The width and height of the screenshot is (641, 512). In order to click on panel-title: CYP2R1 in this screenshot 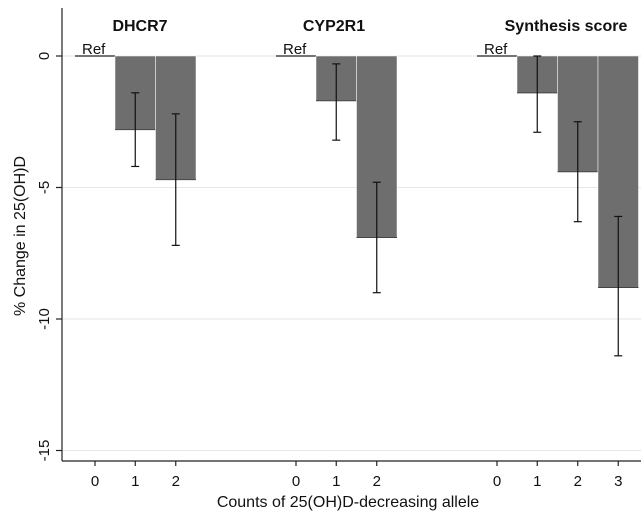, I will do `click(334, 26)`.